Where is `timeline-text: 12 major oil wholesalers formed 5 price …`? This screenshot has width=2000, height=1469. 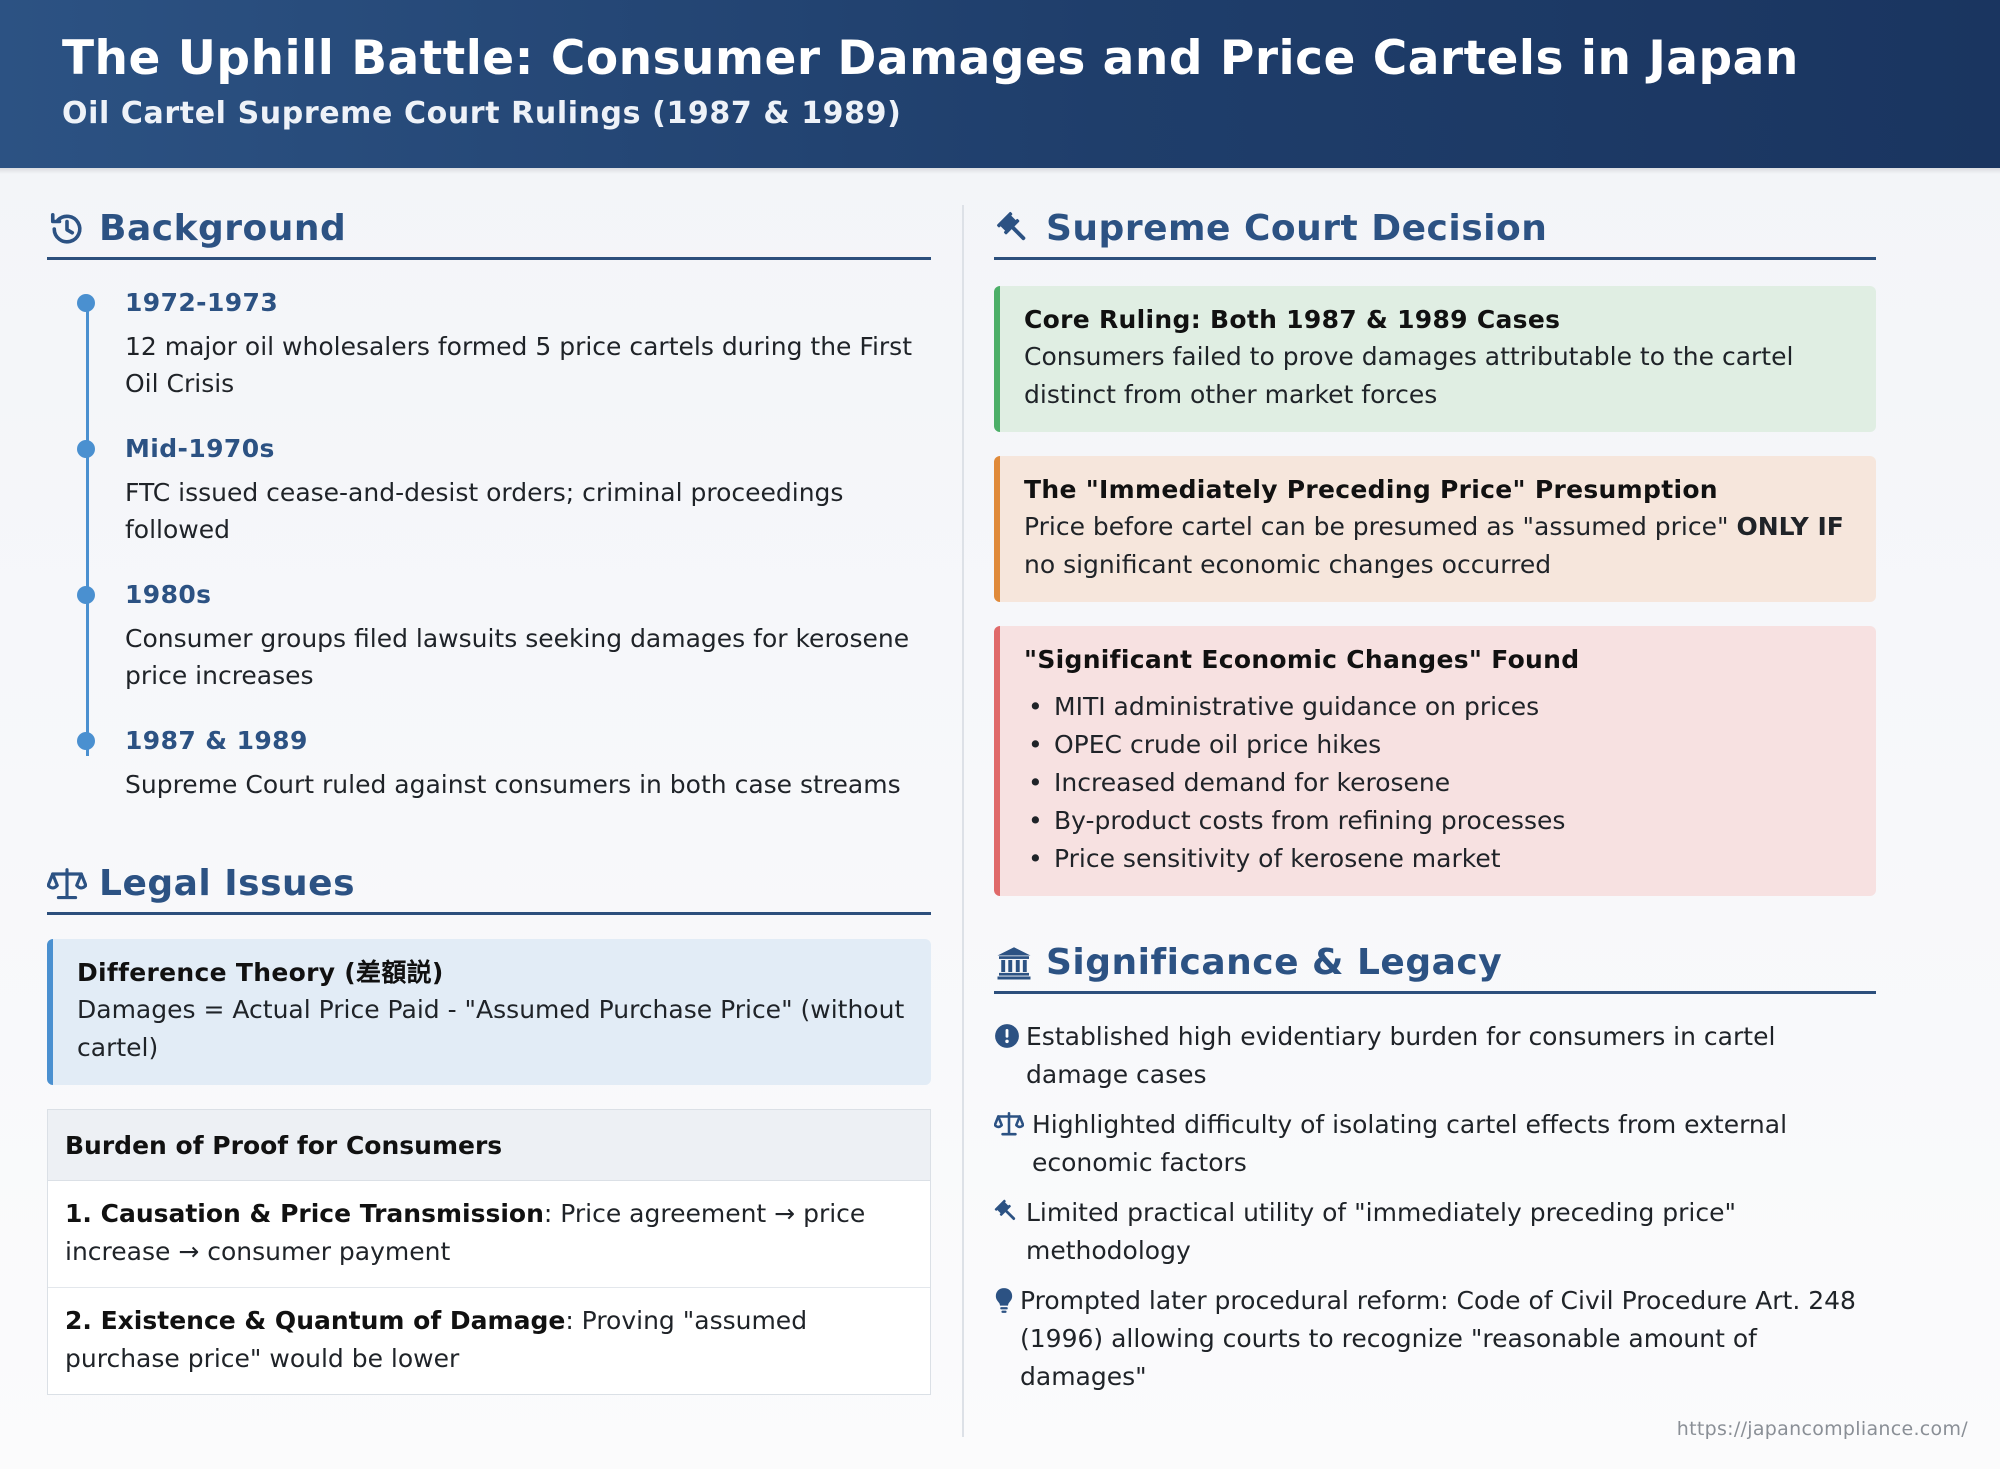
timeline-text: 12 major oil wholesalers formed 5 price … is located at coordinates (518, 365).